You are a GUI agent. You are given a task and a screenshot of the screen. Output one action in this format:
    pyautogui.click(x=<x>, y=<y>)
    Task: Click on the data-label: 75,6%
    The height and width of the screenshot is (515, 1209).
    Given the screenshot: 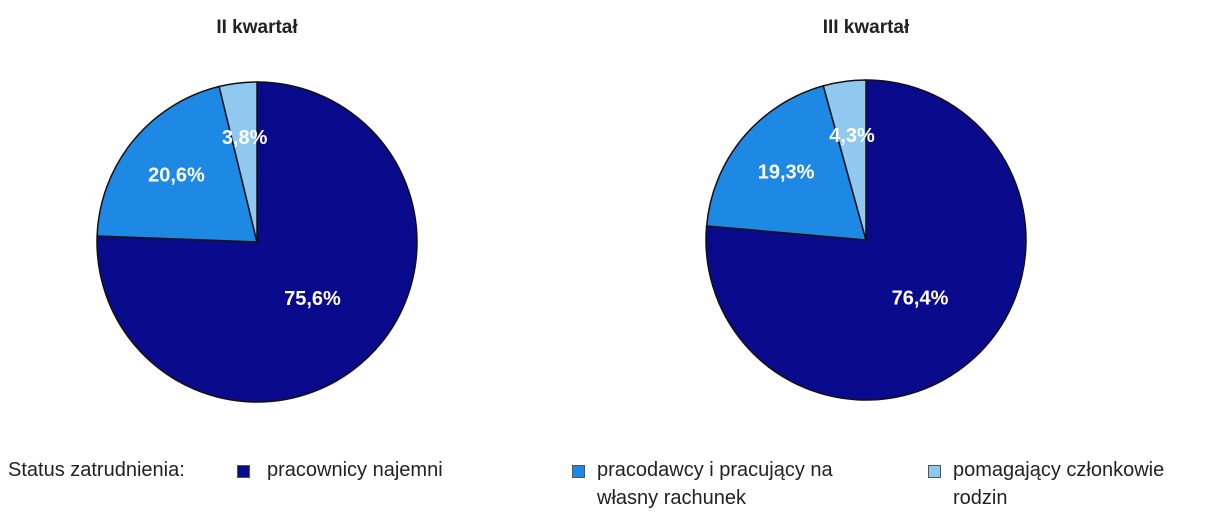 What is the action you would take?
    pyautogui.click(x=312, y=299)
    